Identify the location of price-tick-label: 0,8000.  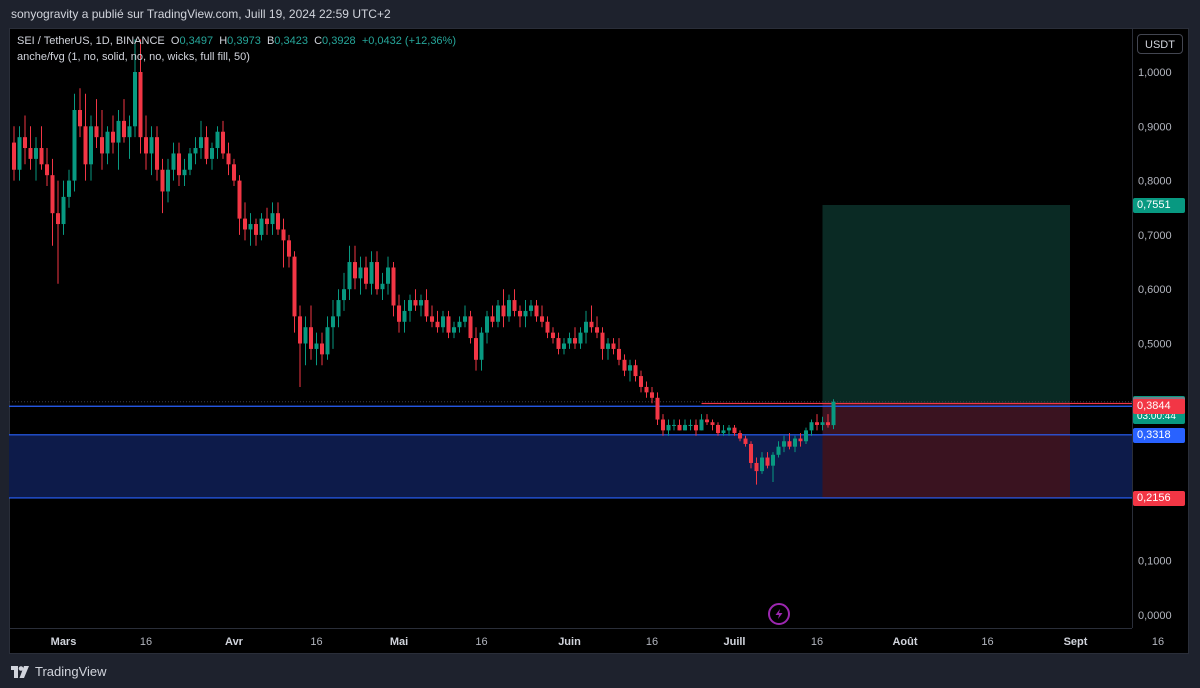
(1155, 182).